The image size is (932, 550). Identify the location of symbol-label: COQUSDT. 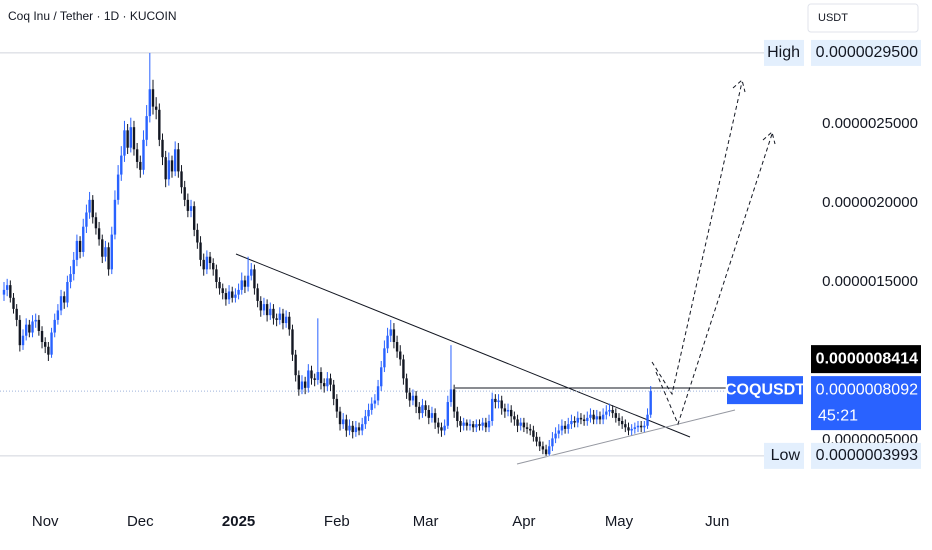
(765, 389).